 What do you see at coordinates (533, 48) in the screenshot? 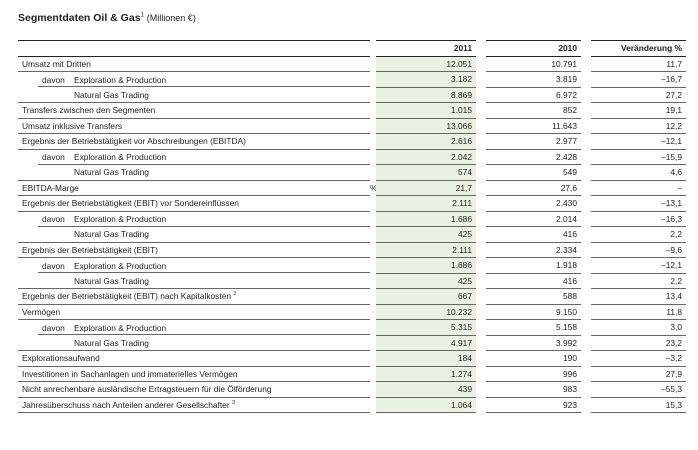
I see `header-2010: 2010` at bounding box center [533, 48].